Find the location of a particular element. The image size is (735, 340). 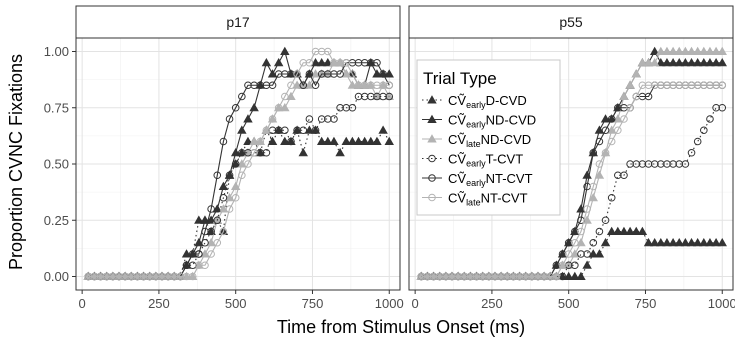

legend-label: CṼearlyD-CVD is located at coordinates (487, 101).